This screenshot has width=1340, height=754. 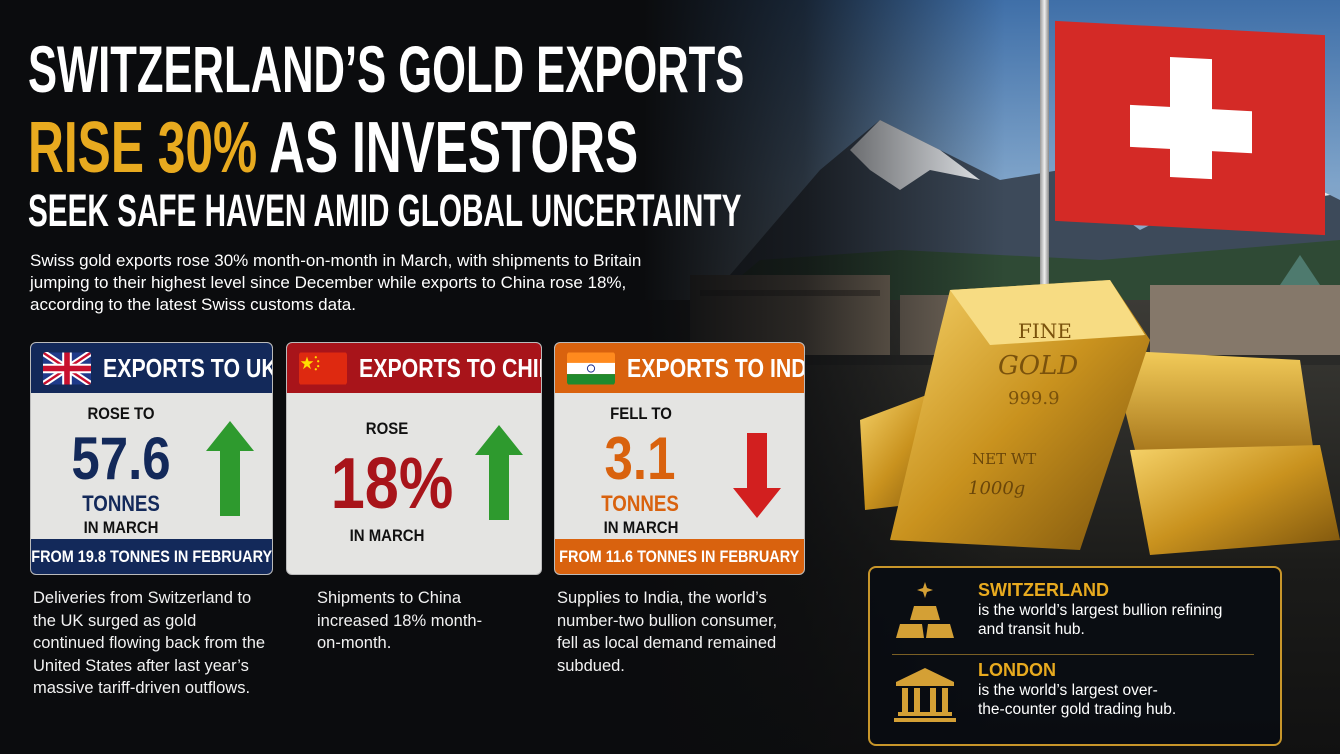 I want to click on card-header: EXPORTS TO INDIA, so click(x=679, y=368).